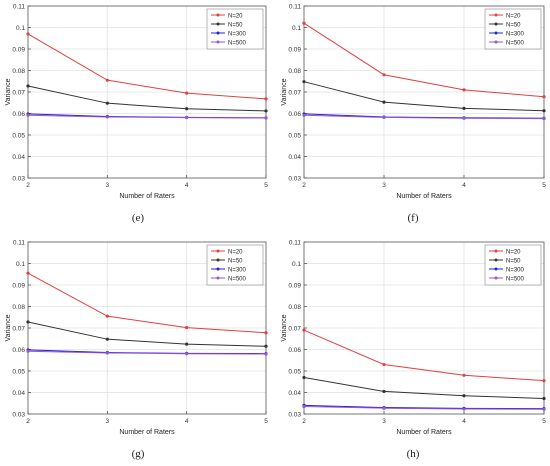 Image resolution: width=550 pixels, height=466 pixels. What do you see at coordinates (138, 454) in the screenshot?
I see `panel-label-g: (g)` at bounding box center [138, 454].